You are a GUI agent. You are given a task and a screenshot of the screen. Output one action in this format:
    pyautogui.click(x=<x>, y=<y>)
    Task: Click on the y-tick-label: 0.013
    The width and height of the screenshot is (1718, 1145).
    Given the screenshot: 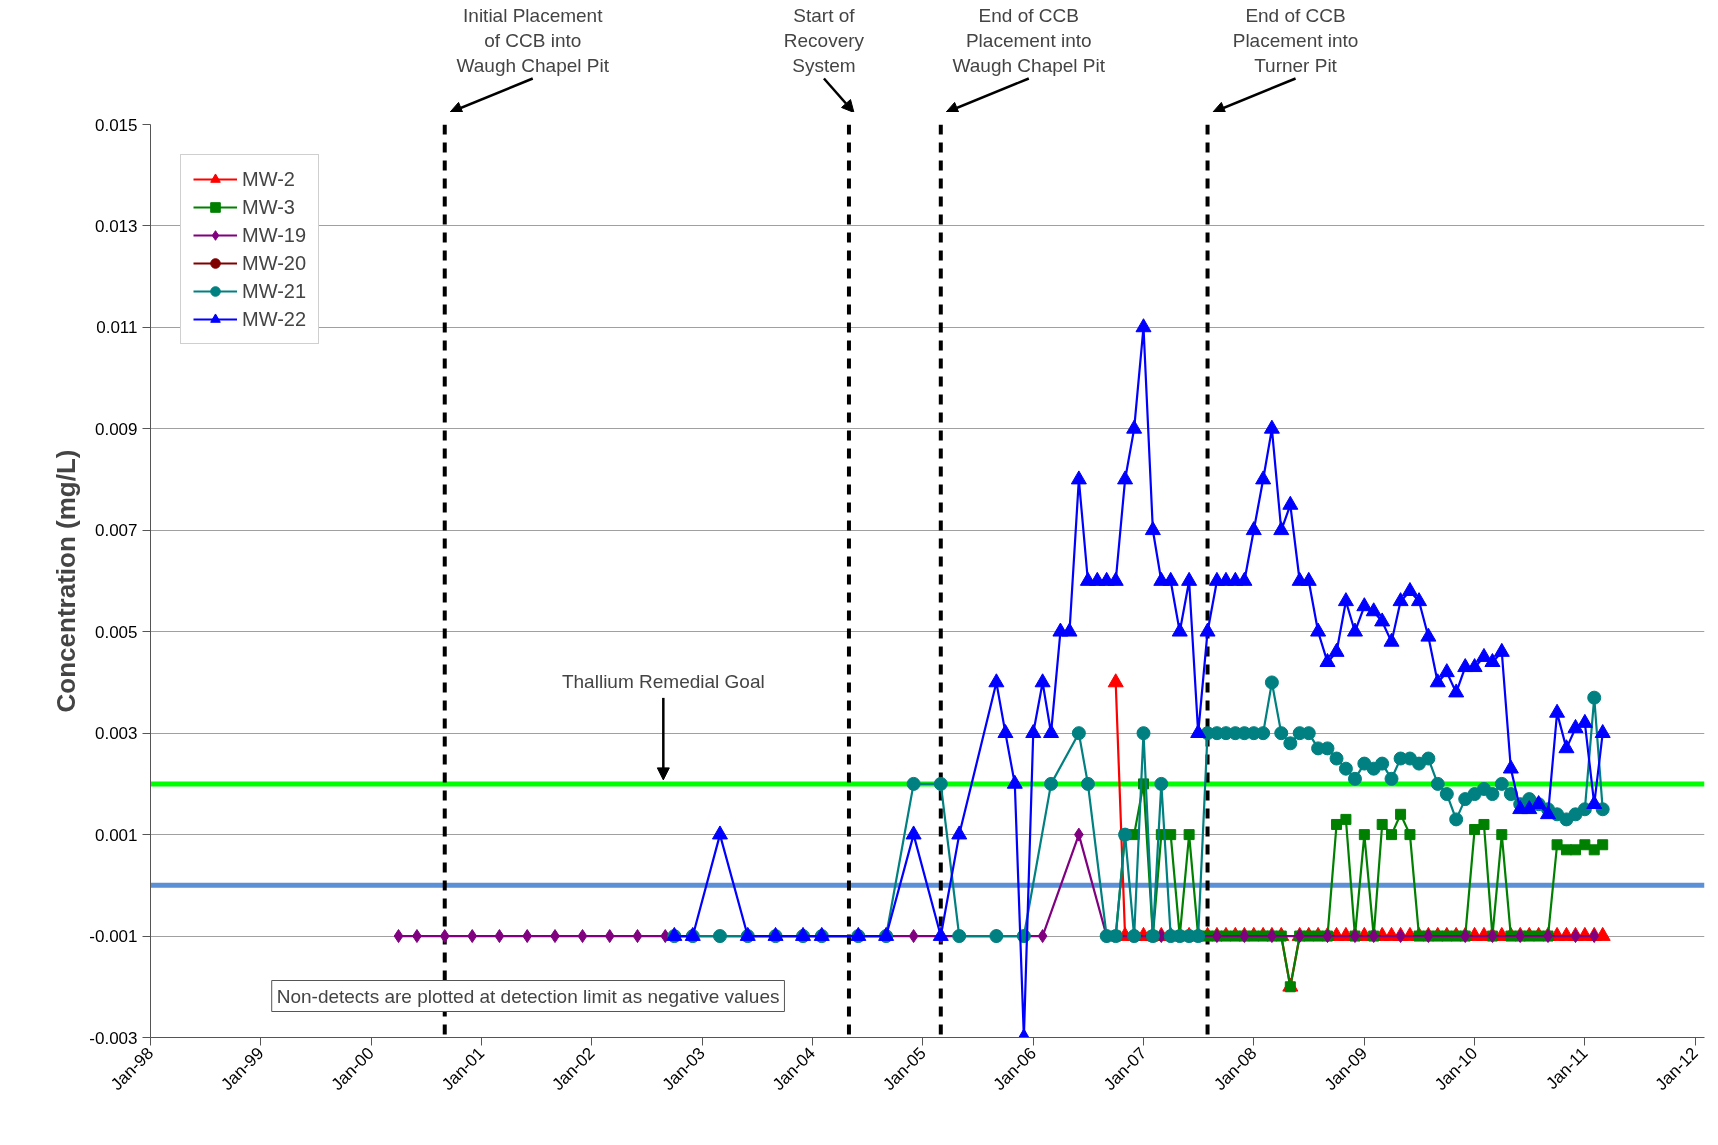 What is the action you would take?
    pyautogui.click(x=116, y=226)
    